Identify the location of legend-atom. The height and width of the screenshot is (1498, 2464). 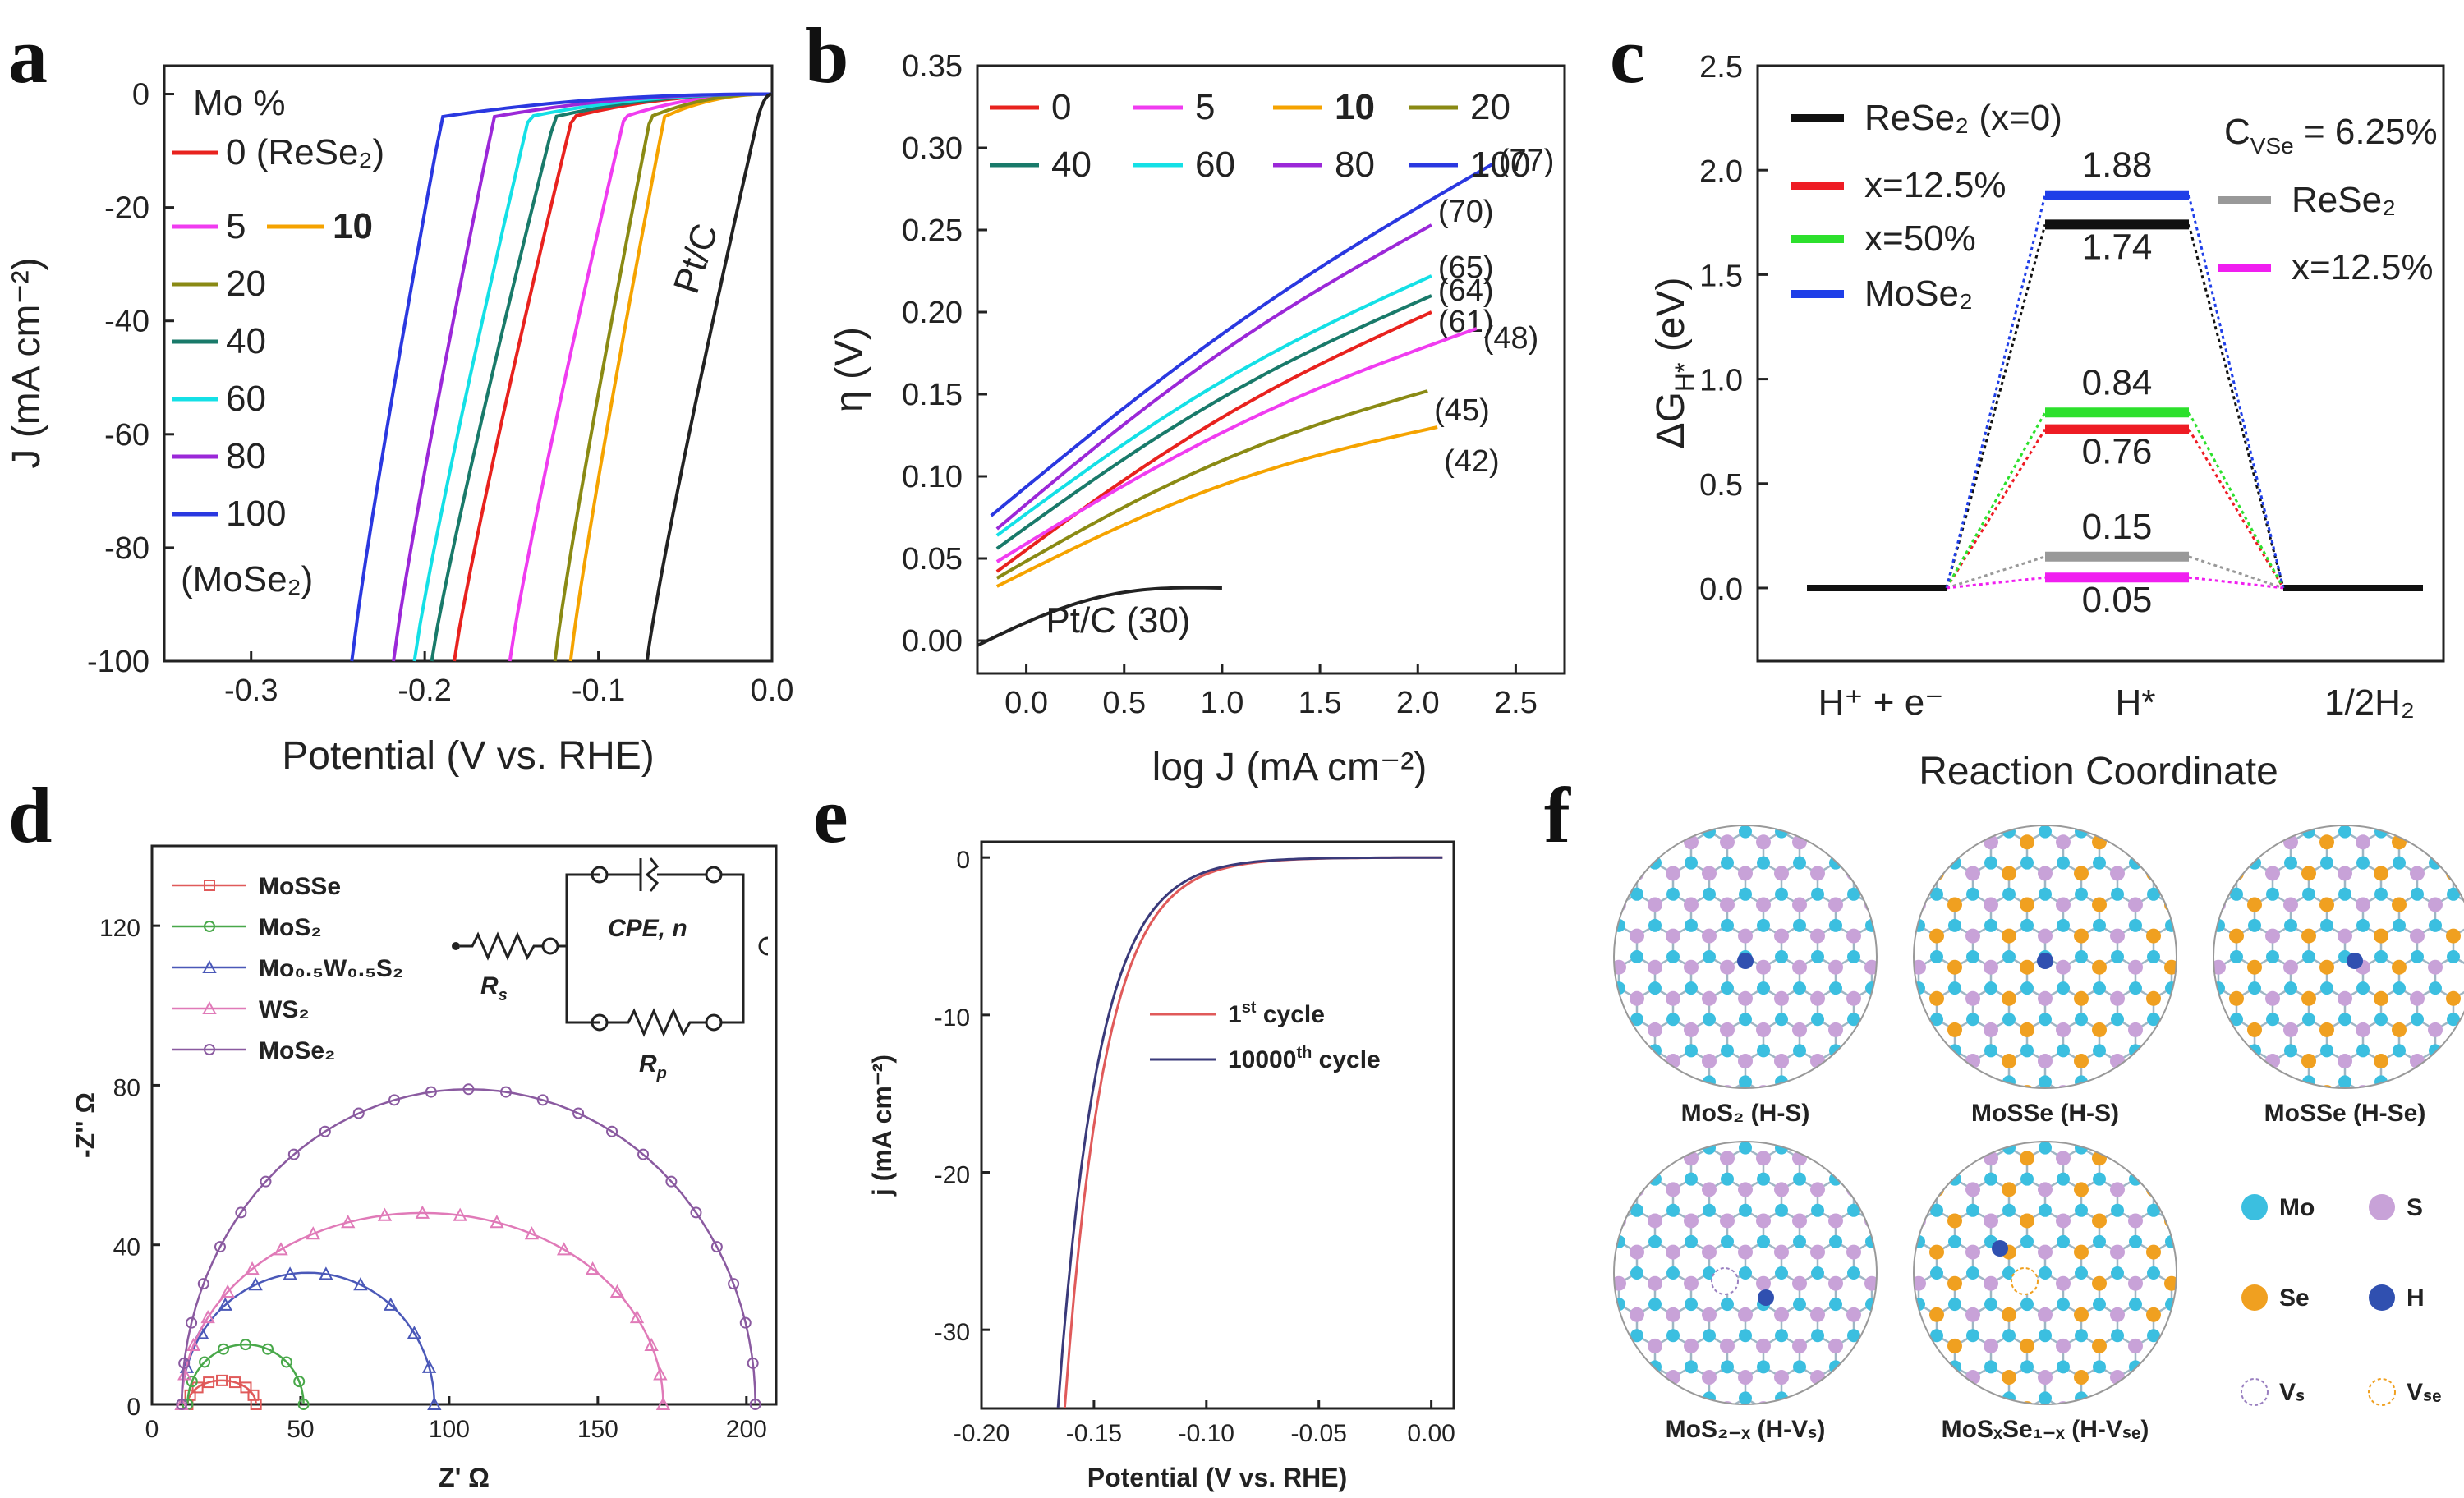
(2382, 1297).